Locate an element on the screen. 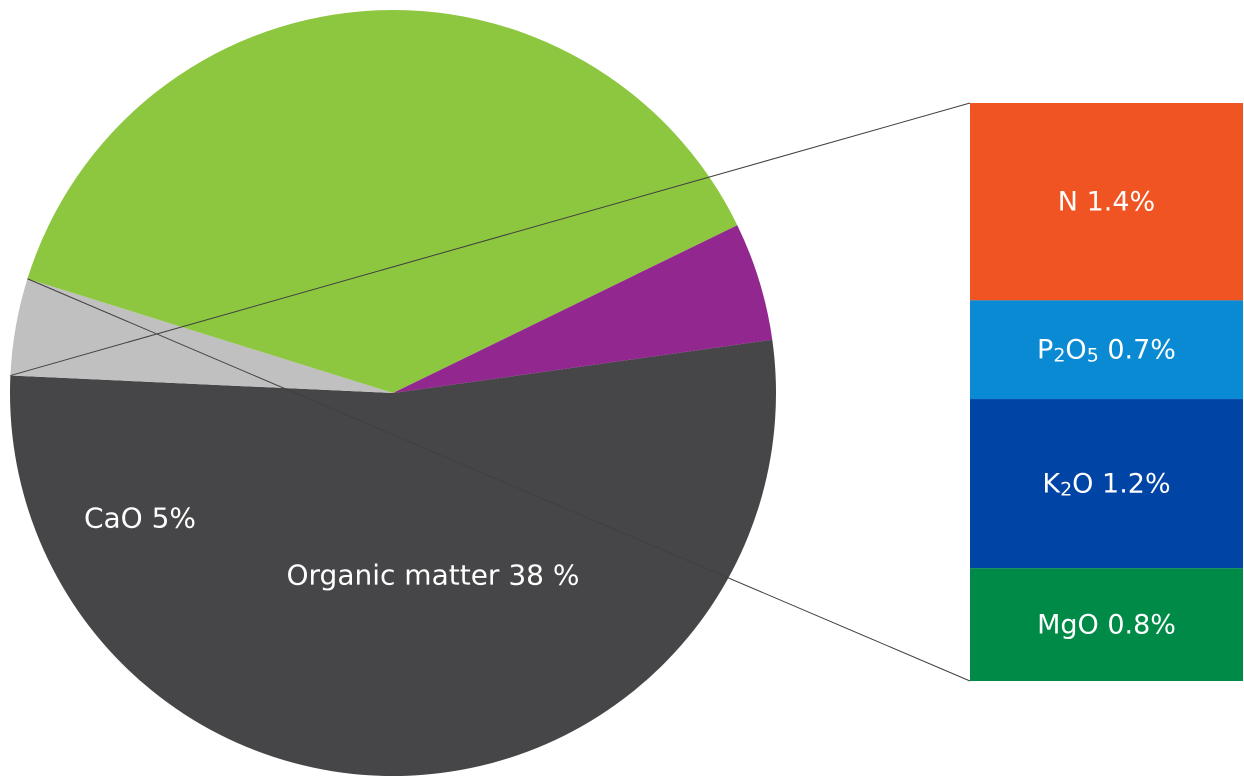  pie-slice-nutrients is located at coordinates (202, 335).